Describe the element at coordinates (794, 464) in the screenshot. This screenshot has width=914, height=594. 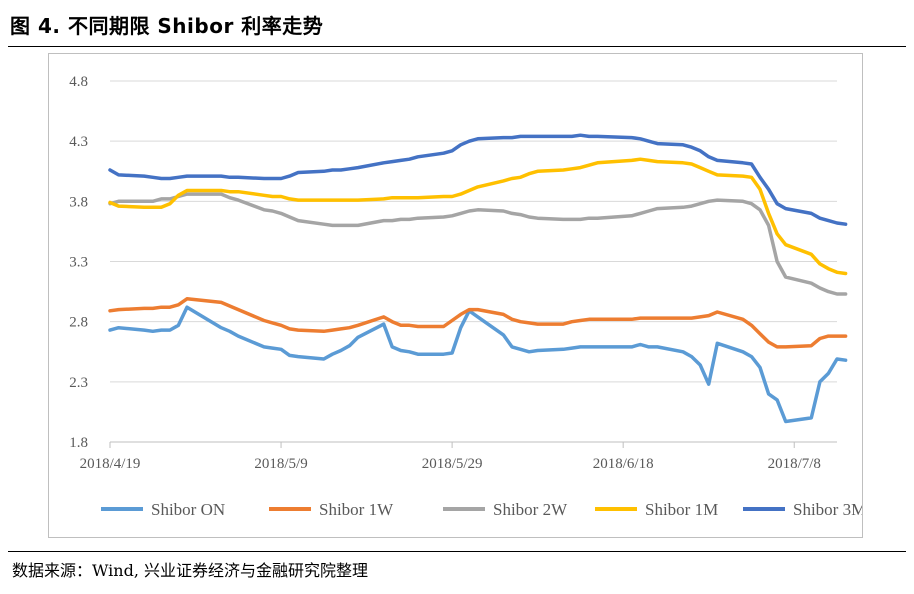
I see `x-tick-label: 2018/7/8` at that location.